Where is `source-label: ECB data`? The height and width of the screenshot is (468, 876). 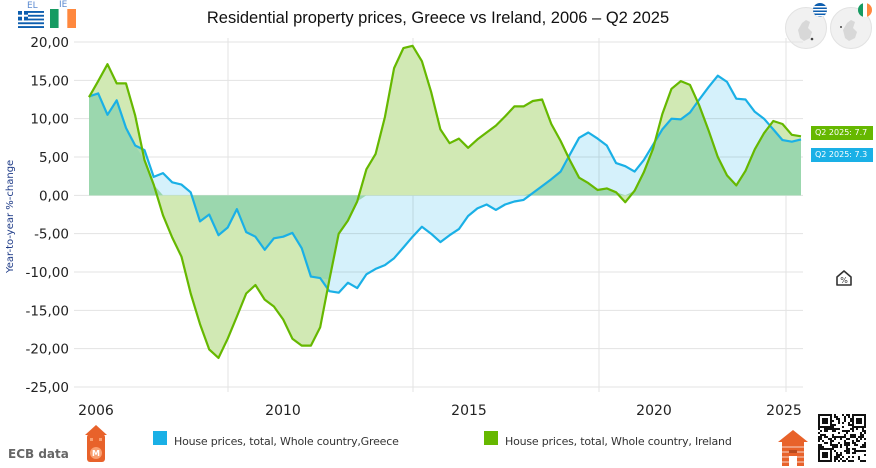 source-label: ECB data is located at coordinates (38, 454).